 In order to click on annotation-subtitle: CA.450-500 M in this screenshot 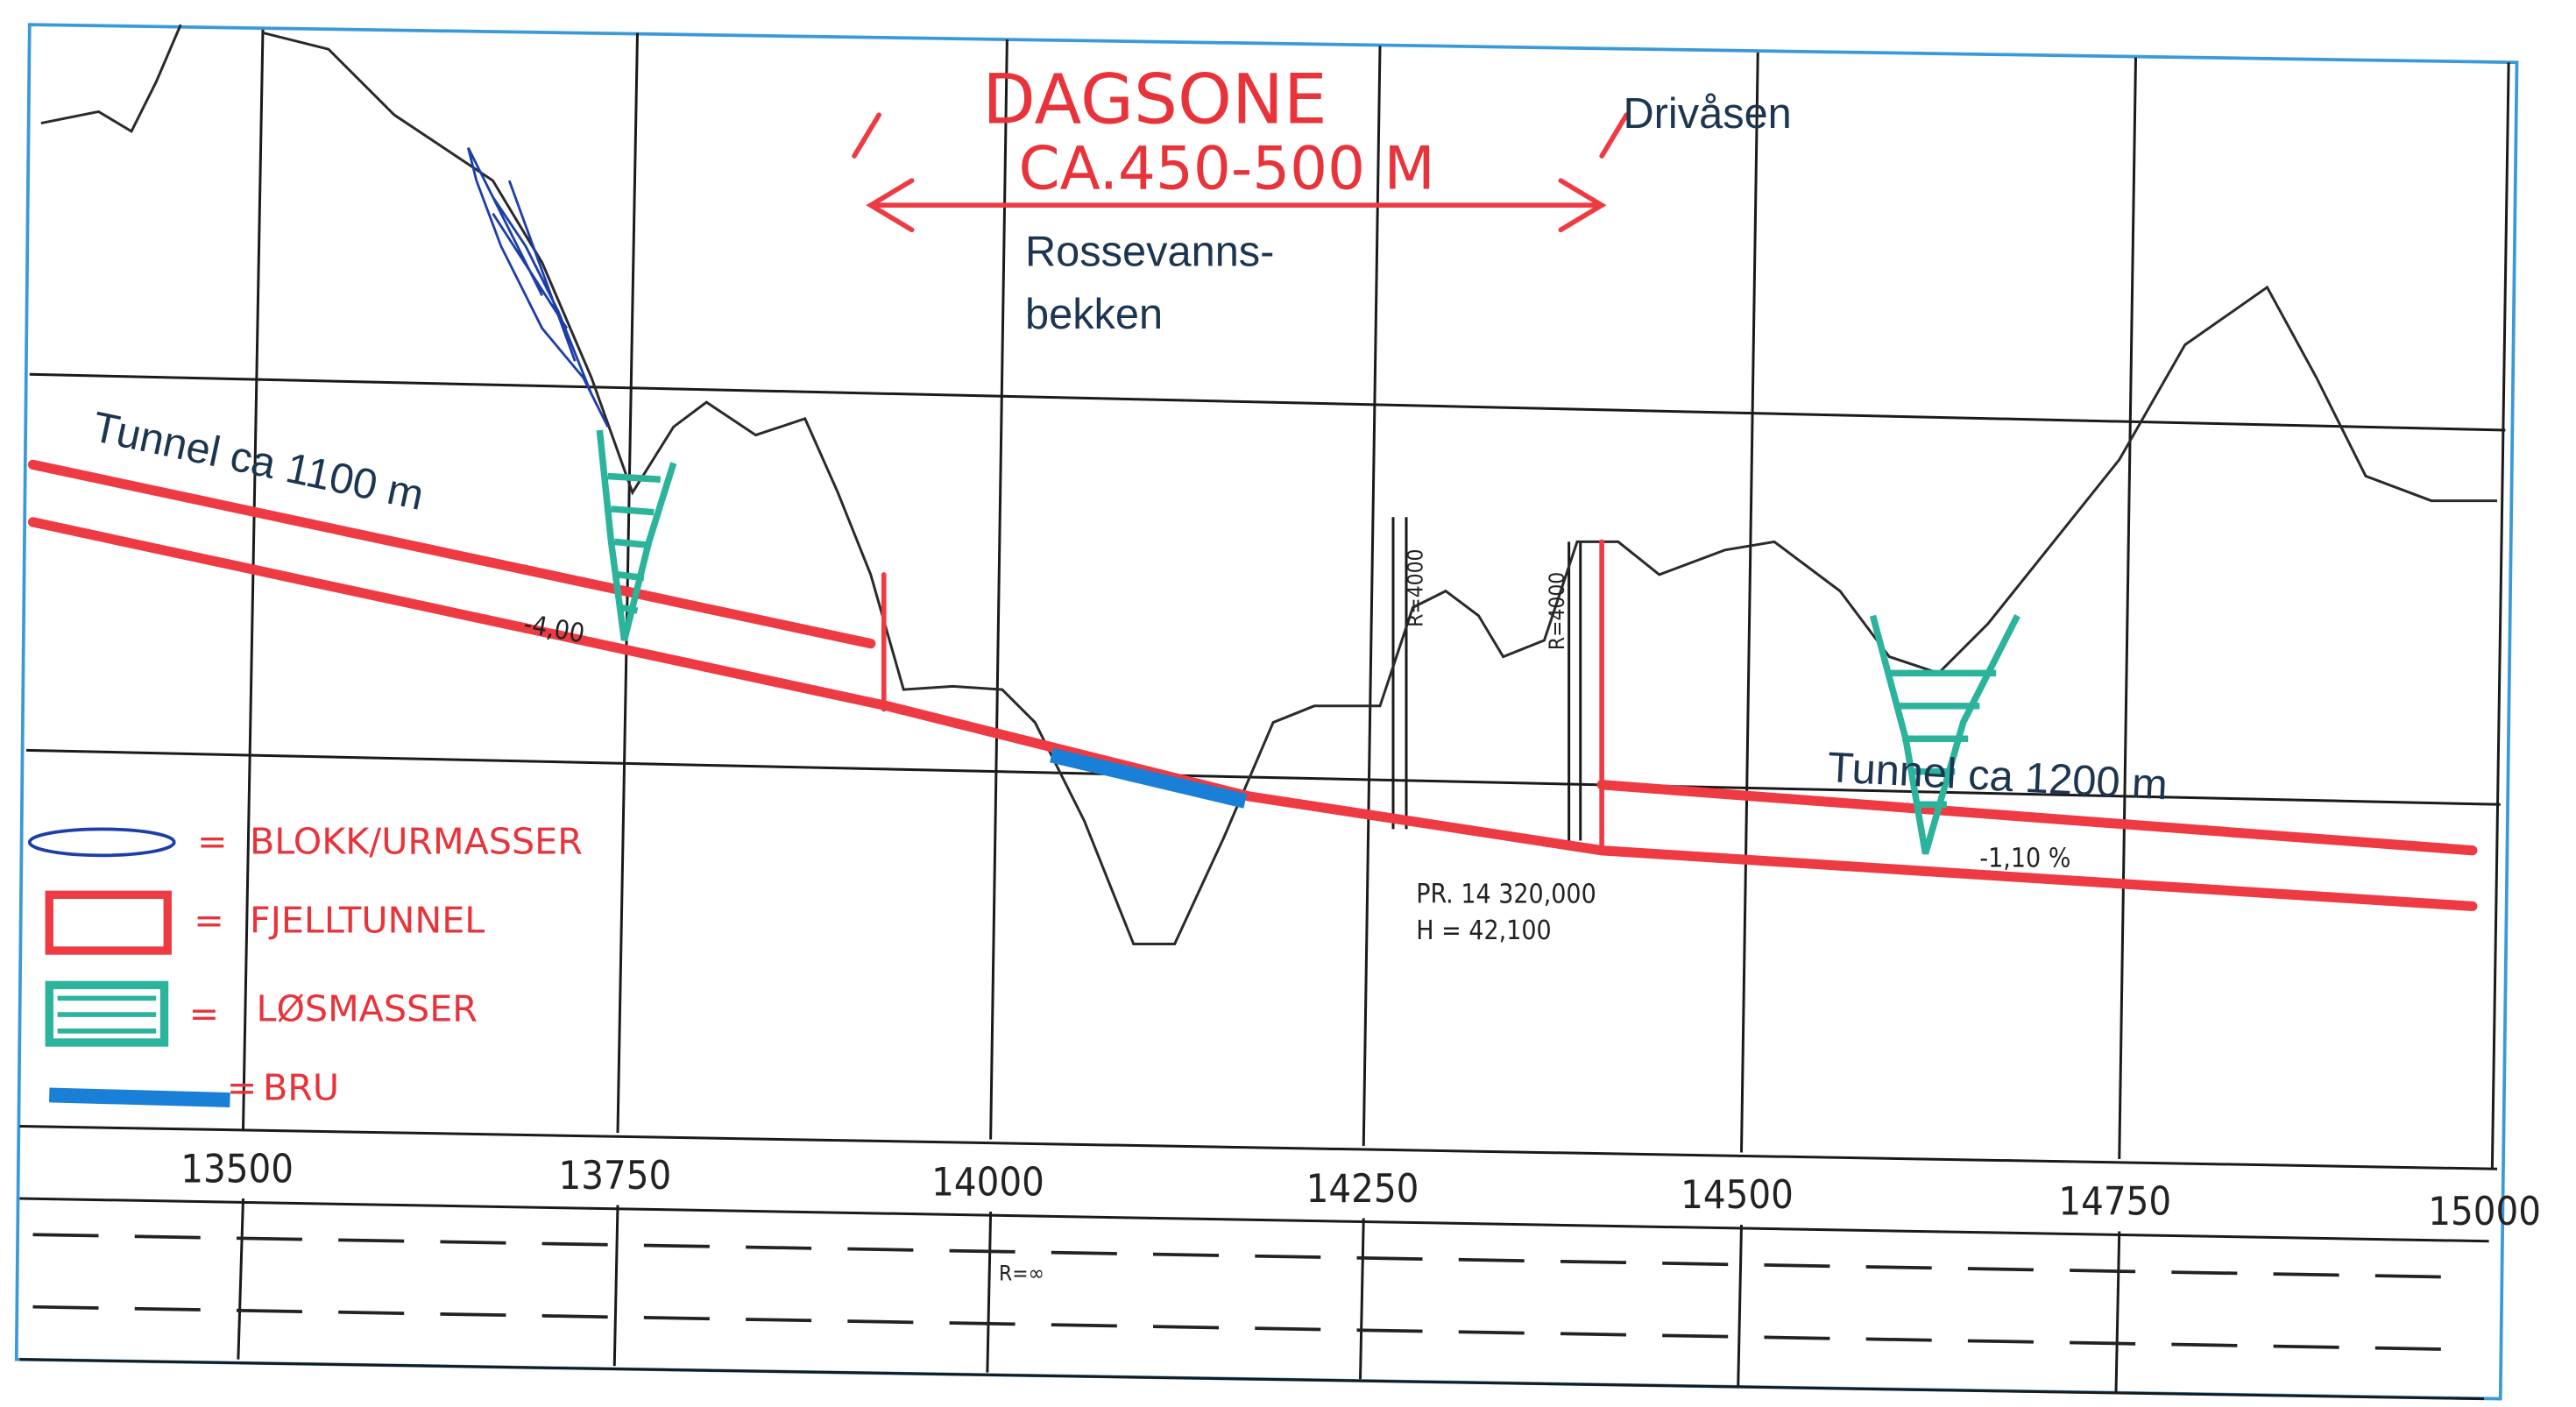, I will do `click(1226, 168)`.